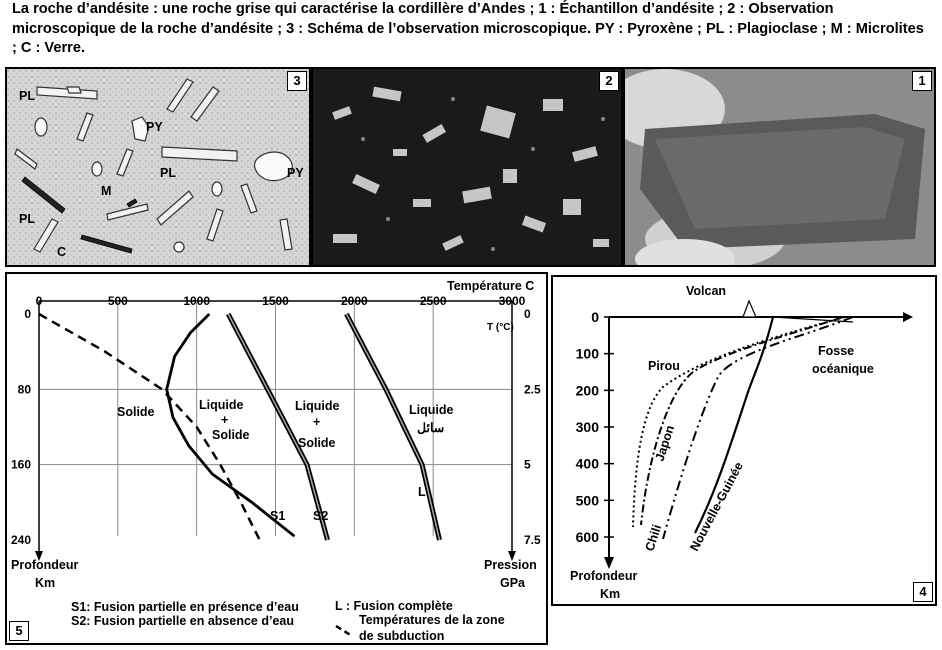 The image size is (942, 650). What do you see at coordinates (588, 537) in the screenshot?
I see `depth-tick-label: 600` at bounding box center [588, 537].